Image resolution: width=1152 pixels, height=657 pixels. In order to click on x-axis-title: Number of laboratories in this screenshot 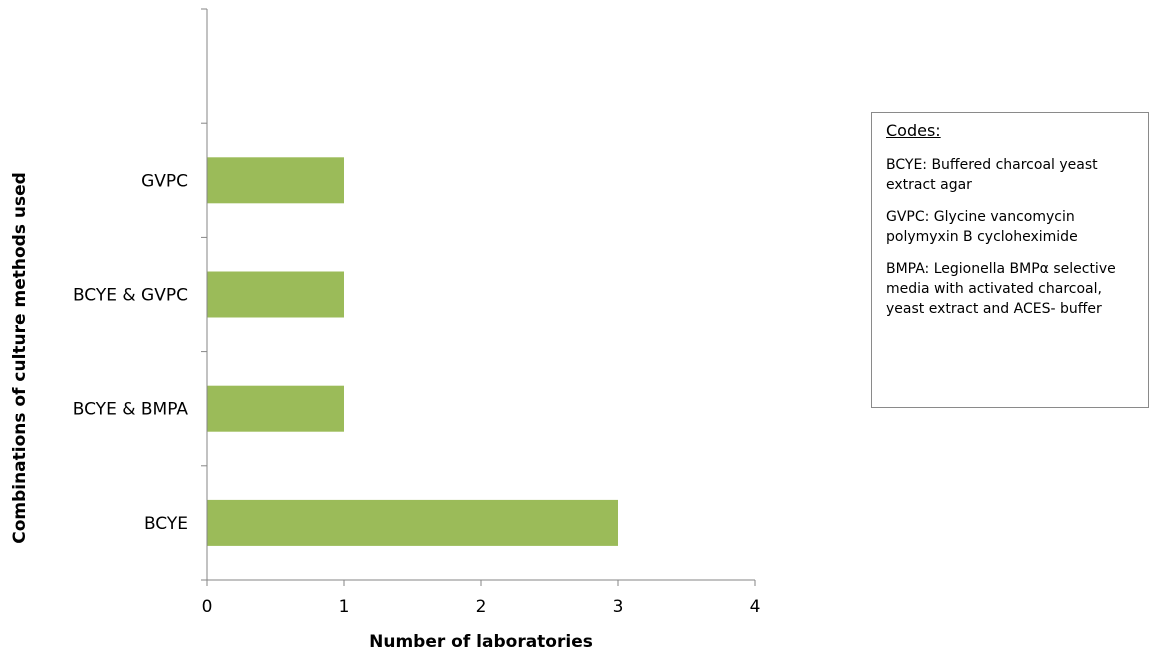, I will do `click(481, 642)`.